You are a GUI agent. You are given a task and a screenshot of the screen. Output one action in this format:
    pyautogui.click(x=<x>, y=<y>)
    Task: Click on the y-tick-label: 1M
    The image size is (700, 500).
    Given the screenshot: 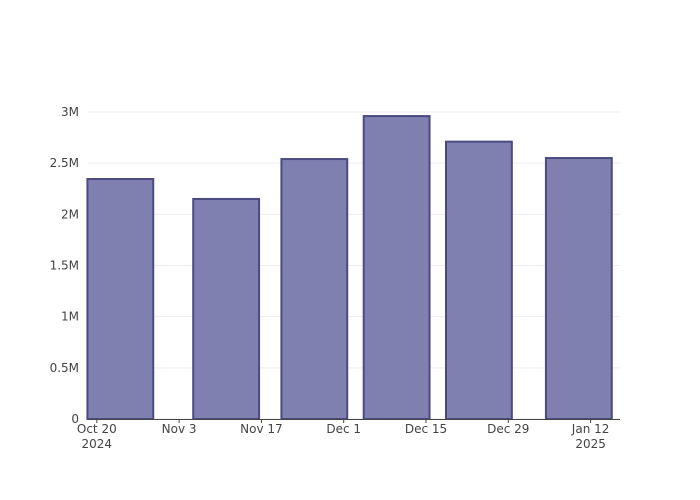 What is the action you would take?
    pyautogui.click(x=70, y=317)
    